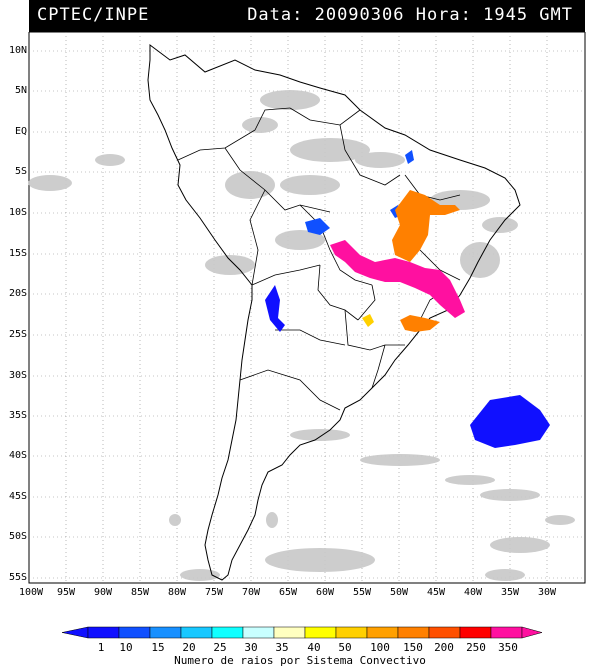 The width and height of the screenshot is (600, 670). Describe the element at coordinates (189, 647) in the screenshot. I see `colorbar-label: 20` at that location.